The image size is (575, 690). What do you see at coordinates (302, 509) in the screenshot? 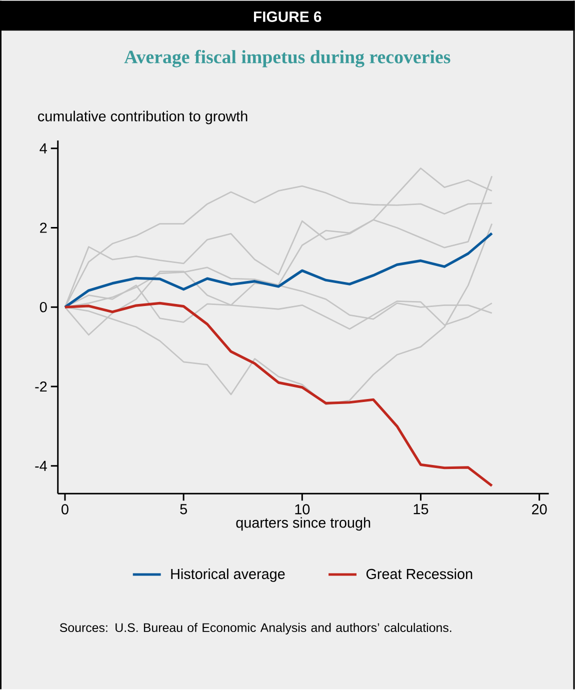
I see `x-tick-label: 10` at bounding box center [302, 509].